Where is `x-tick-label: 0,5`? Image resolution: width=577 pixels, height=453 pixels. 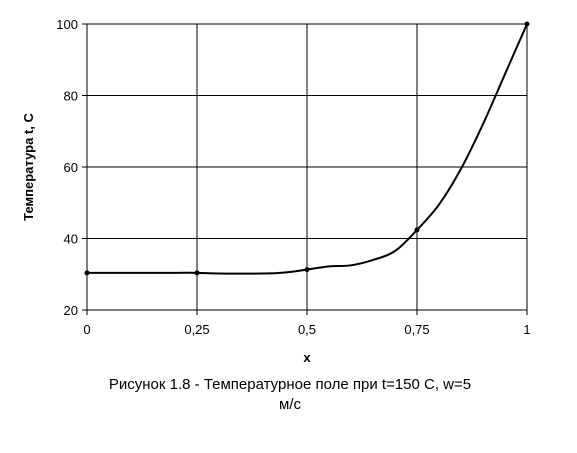
x-tick-label: 0,5 is located at coordinates (307, 329).